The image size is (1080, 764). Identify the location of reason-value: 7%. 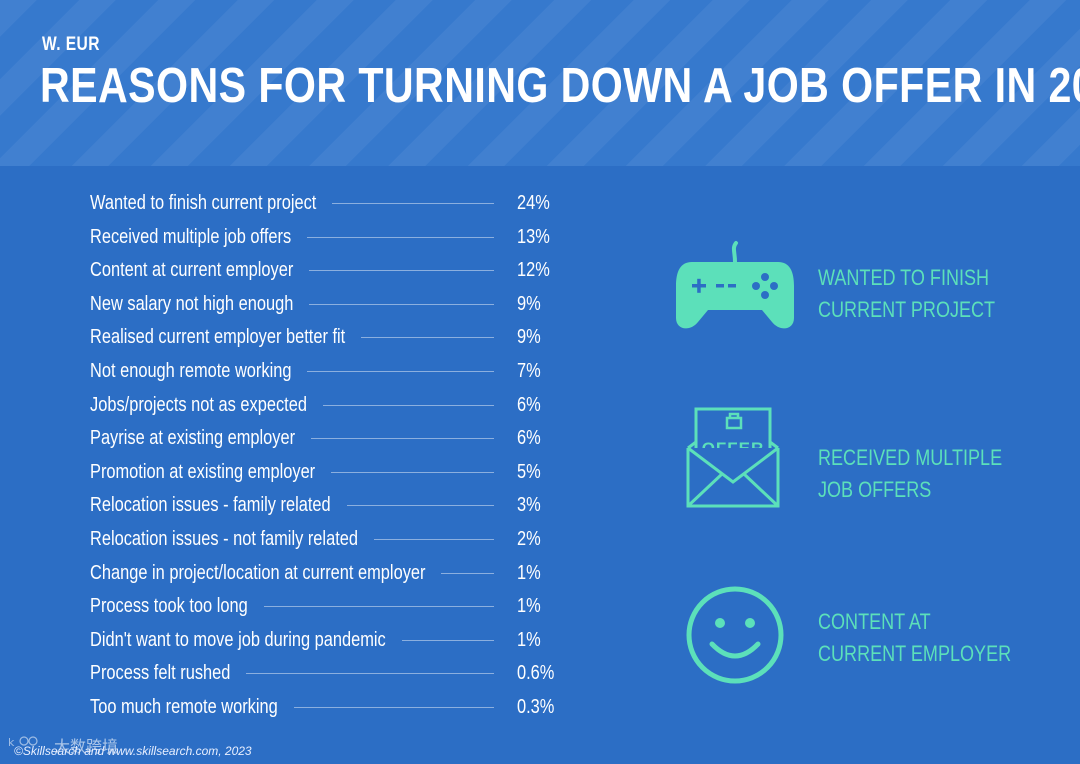
(529, 371).